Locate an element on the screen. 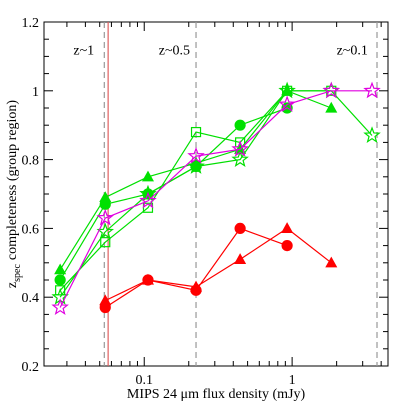 This screenshot has width=407, height=412. x-axis-label: MIPS 24 μm flux density (mJy) is located at coordinates (216, 394).